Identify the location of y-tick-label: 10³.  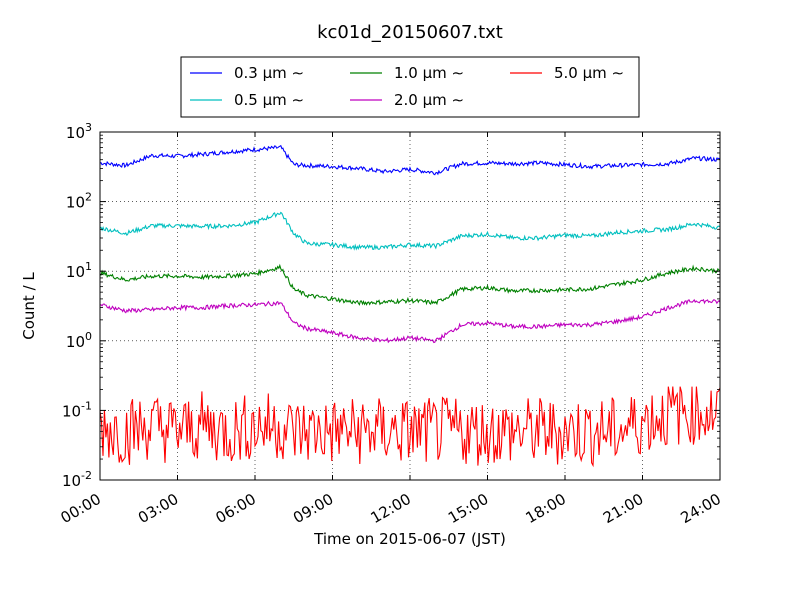
(79, 131).